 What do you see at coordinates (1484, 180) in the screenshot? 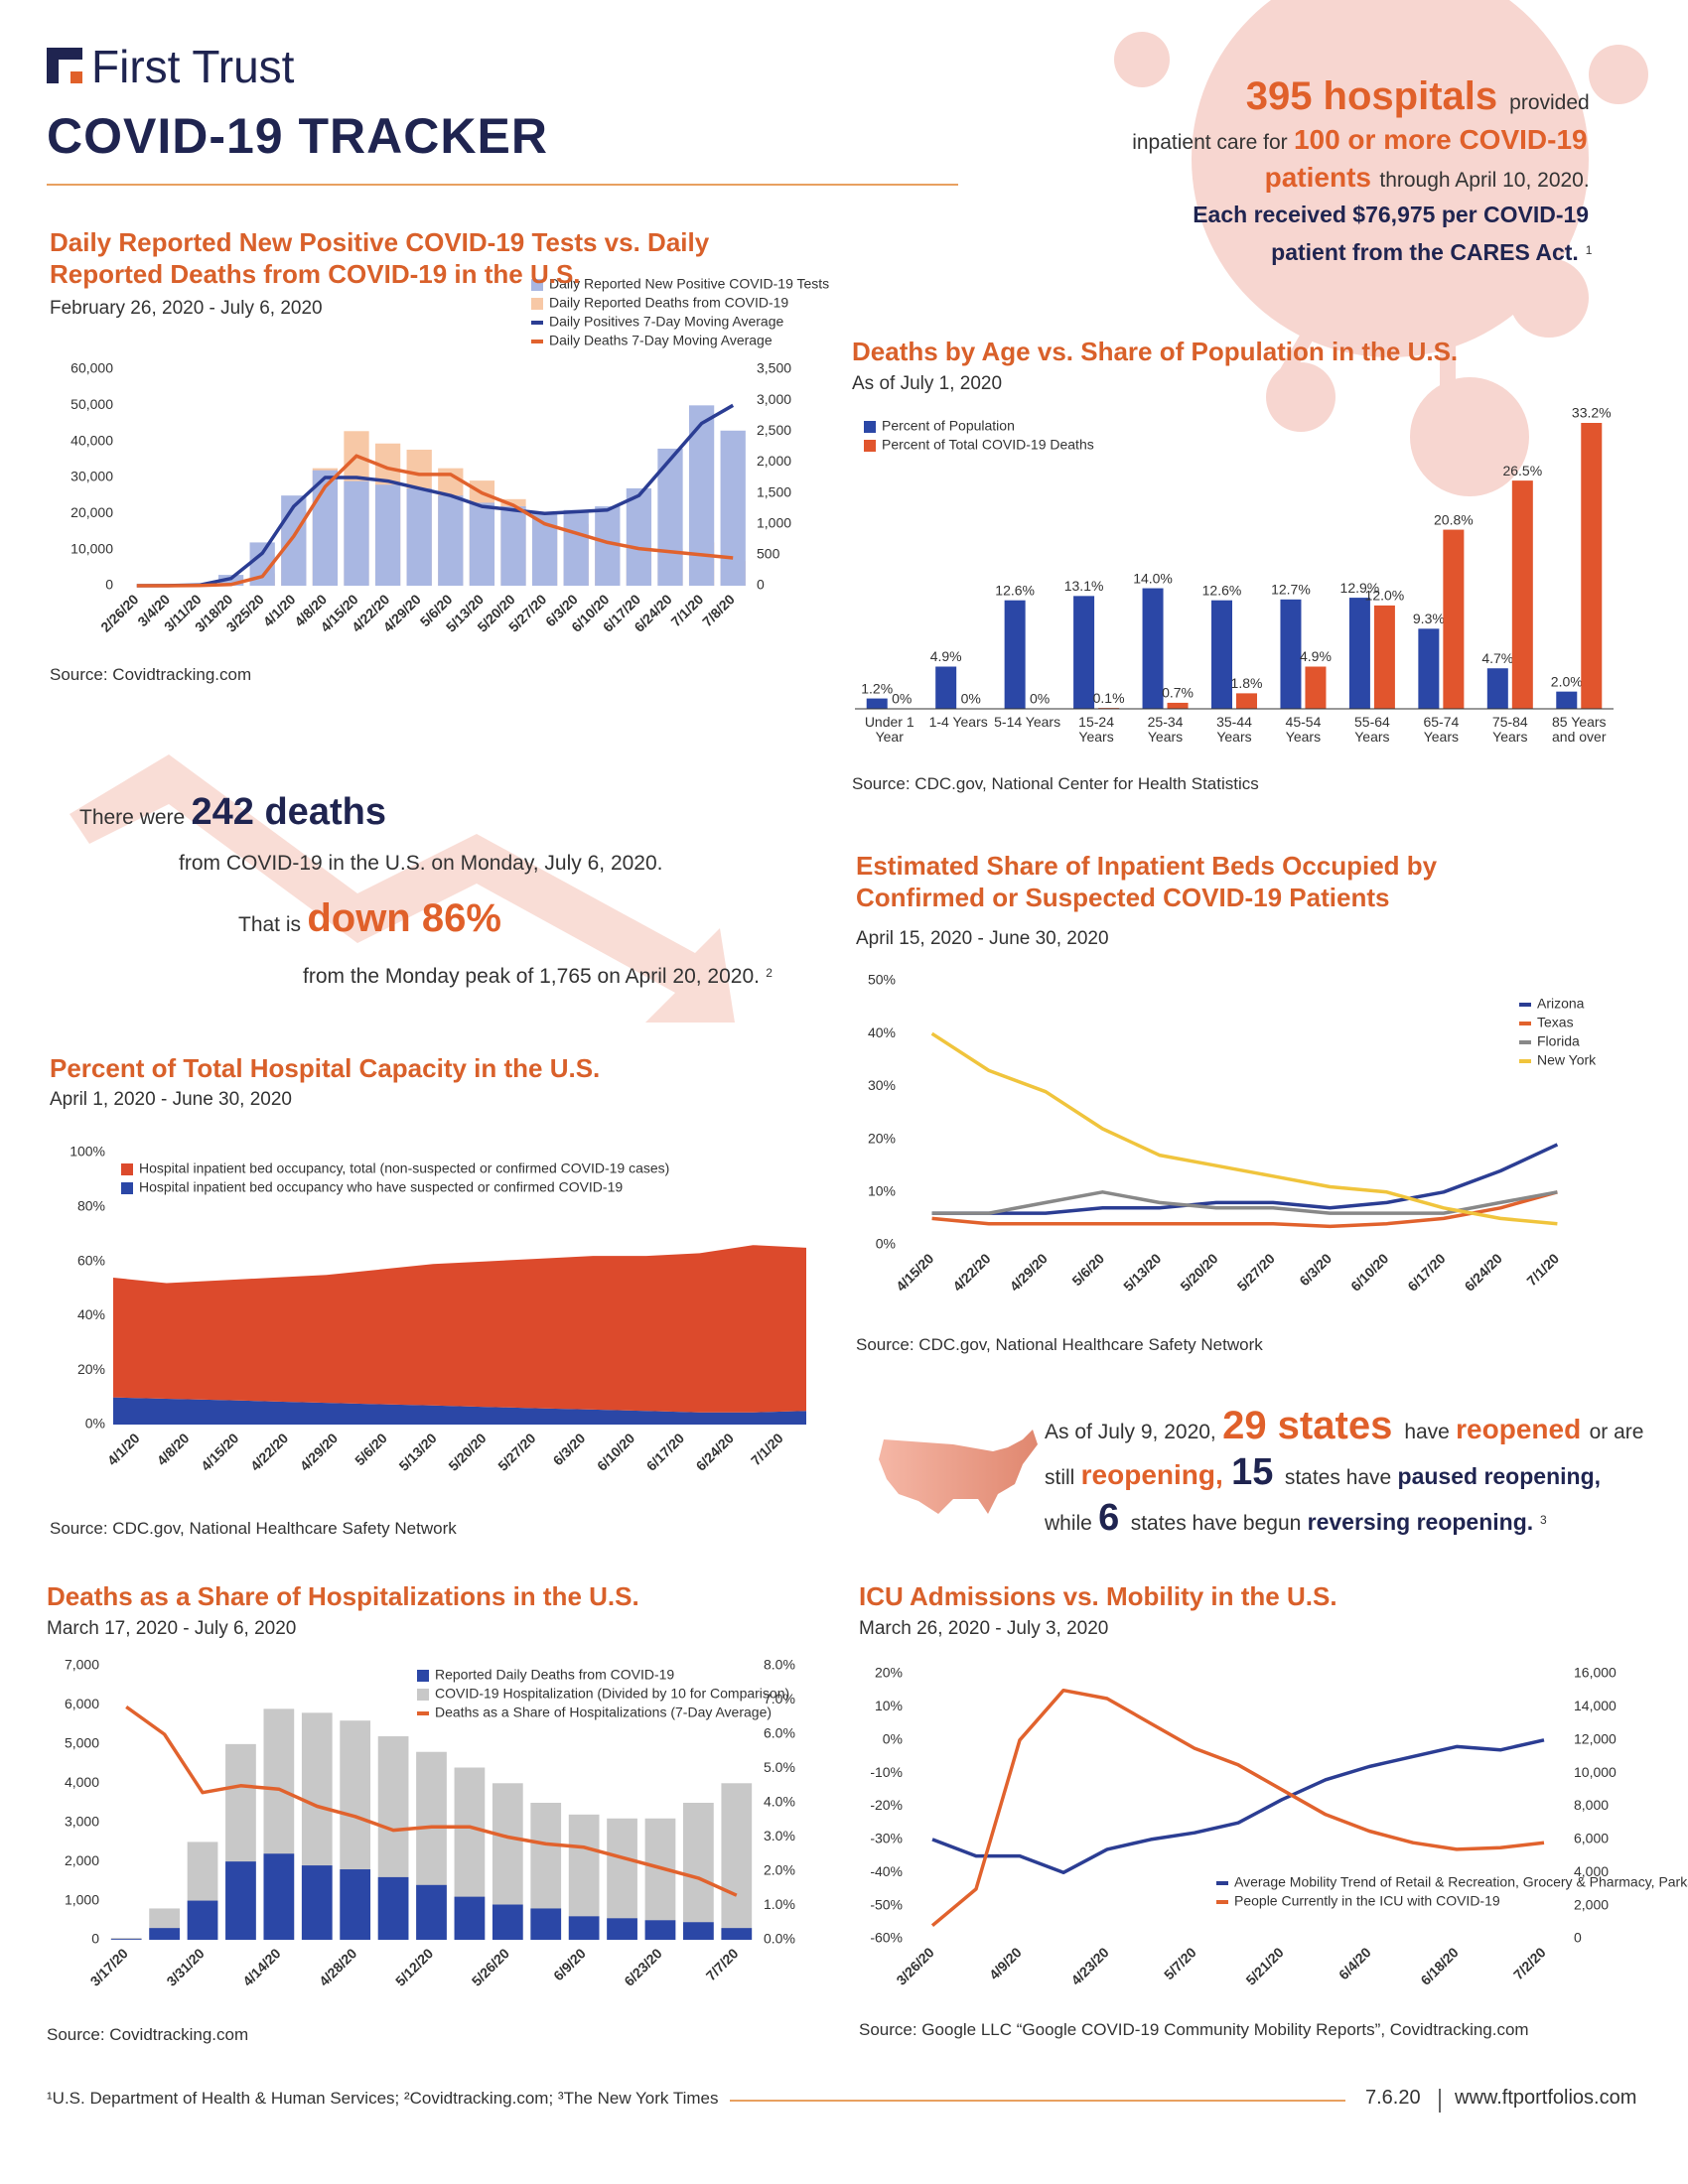
I see `callout-text: through April 10, 2020.` at bounding box center [1484, 180].